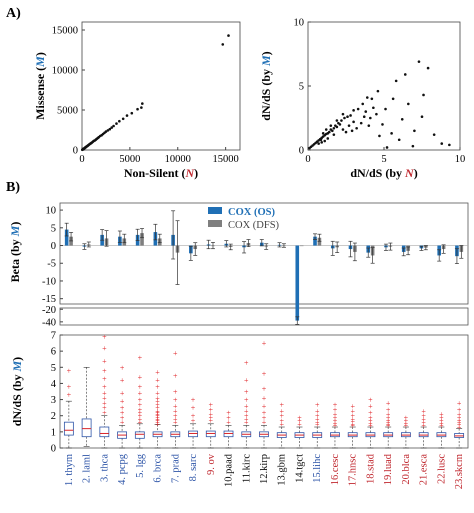 This screenshot has height=513, width=474. I want to click on box, so click(68, 428).